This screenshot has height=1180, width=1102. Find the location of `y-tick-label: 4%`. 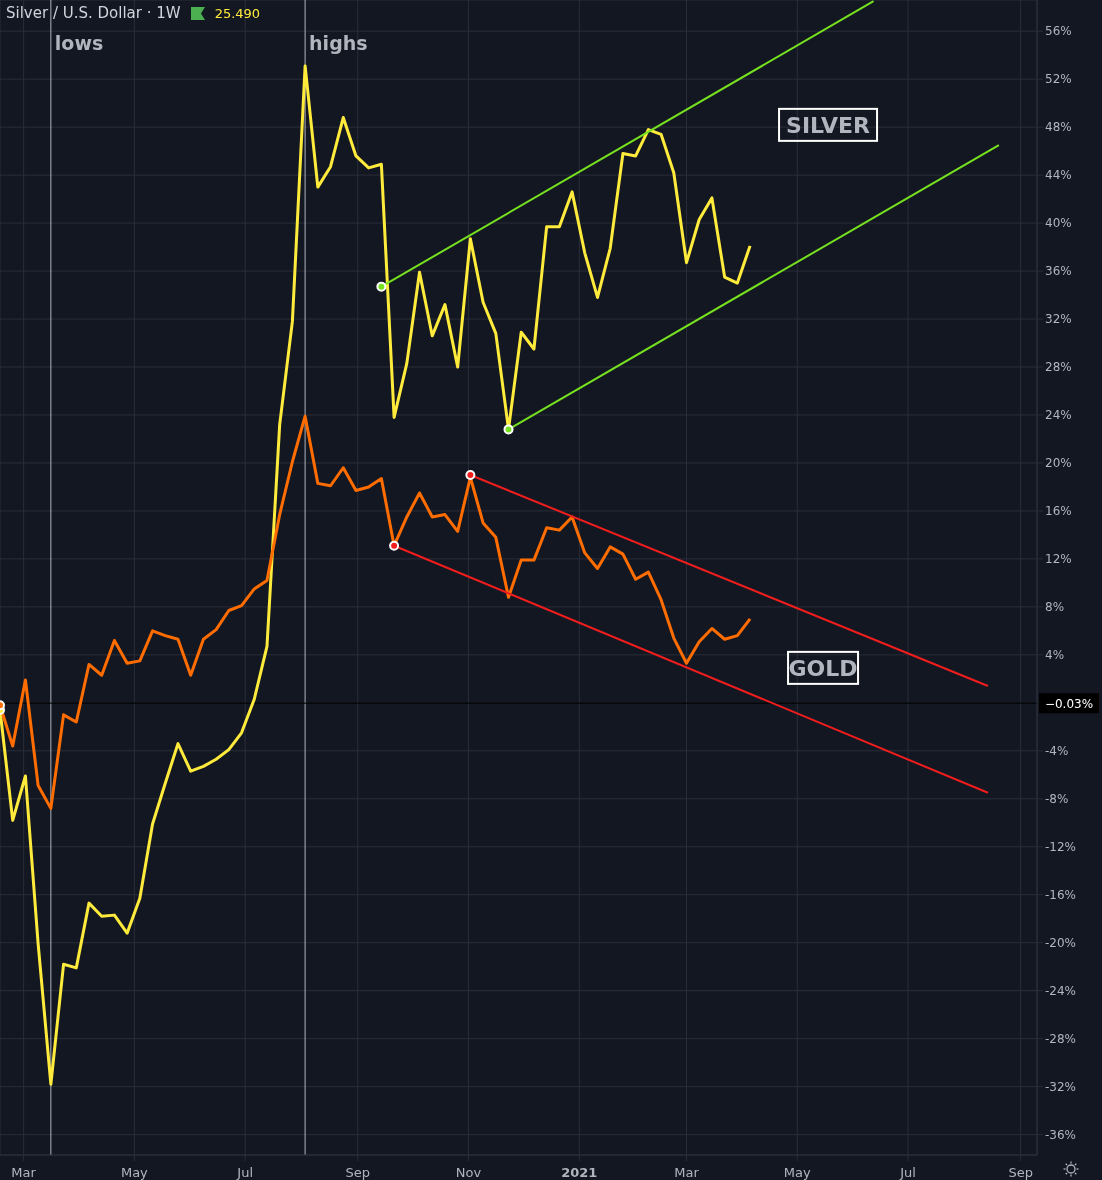

y-tick-label: 4% is located at coordinates (1055, 655).